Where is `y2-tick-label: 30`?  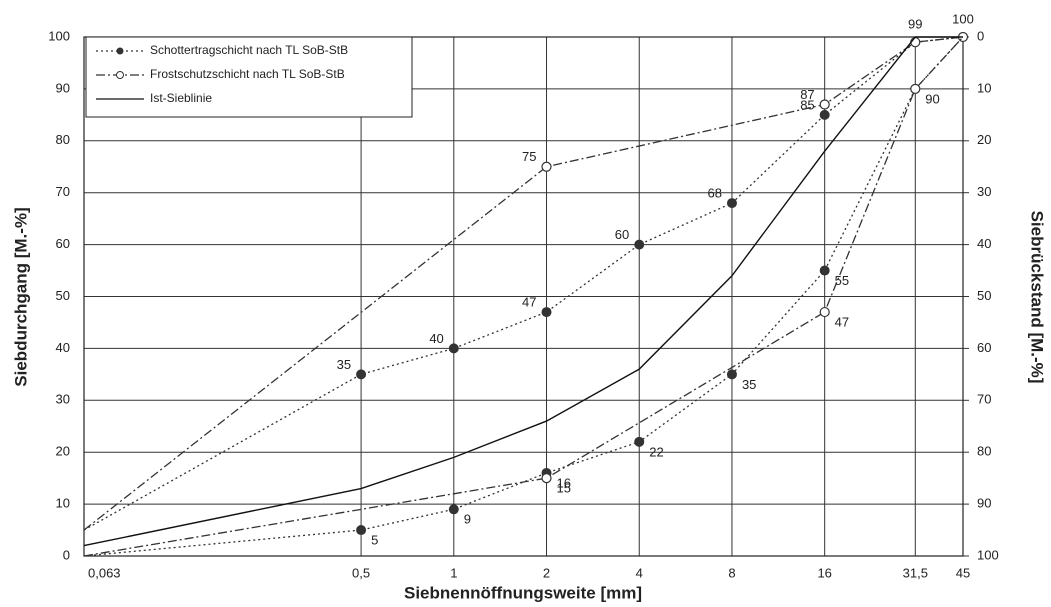
y2-tick-label: 30 is located at coordinates (984, 191).